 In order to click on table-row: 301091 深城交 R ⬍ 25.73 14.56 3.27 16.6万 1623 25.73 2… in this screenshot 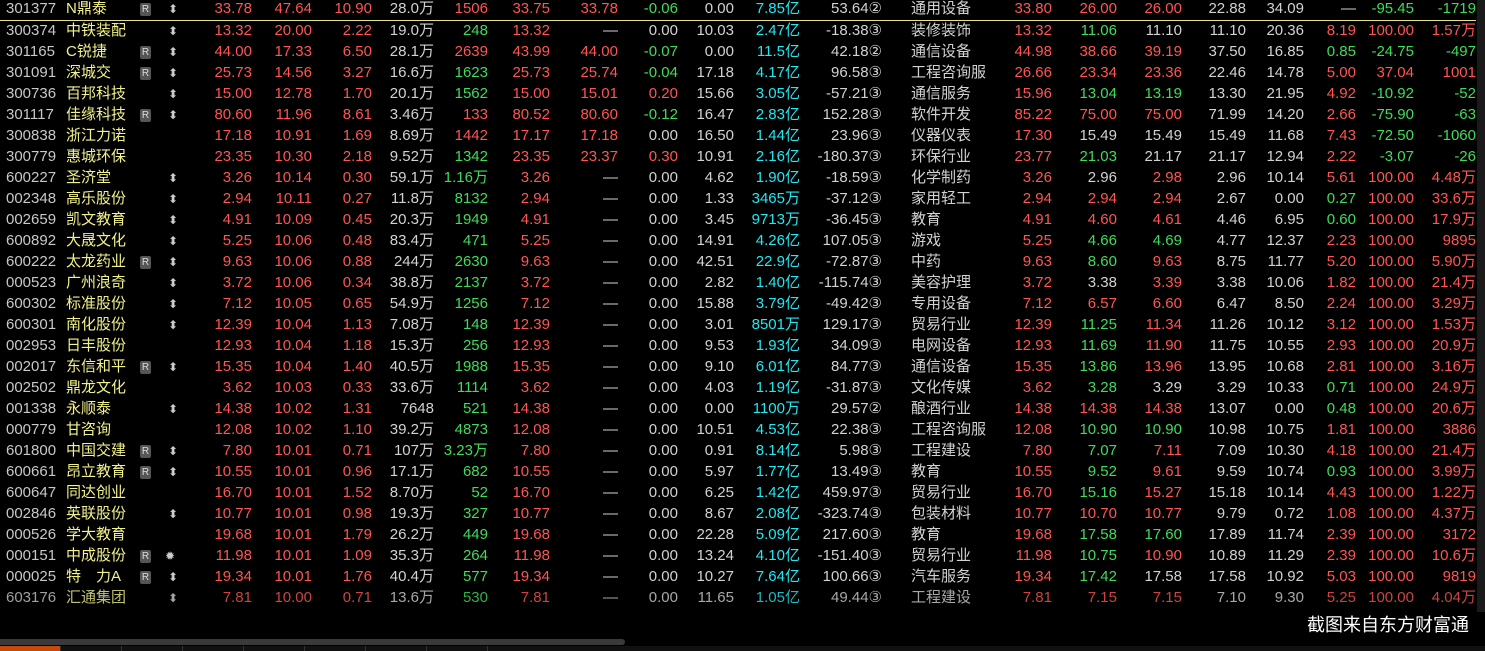, I will do `click(742, 73)`.